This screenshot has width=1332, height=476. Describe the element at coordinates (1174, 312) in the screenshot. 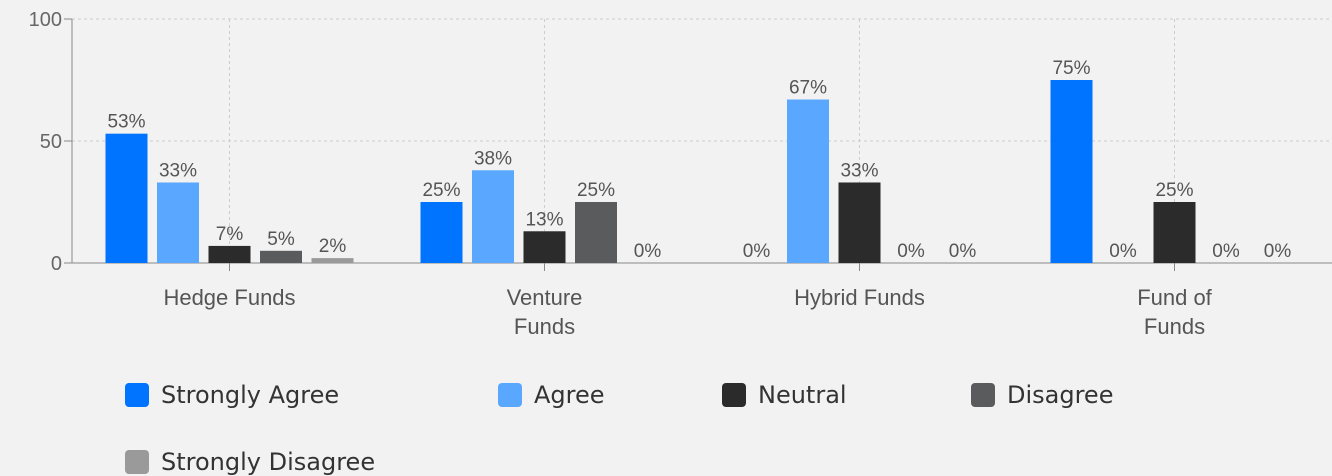

I see `x-tick-label: Fund of Funds` at that location.